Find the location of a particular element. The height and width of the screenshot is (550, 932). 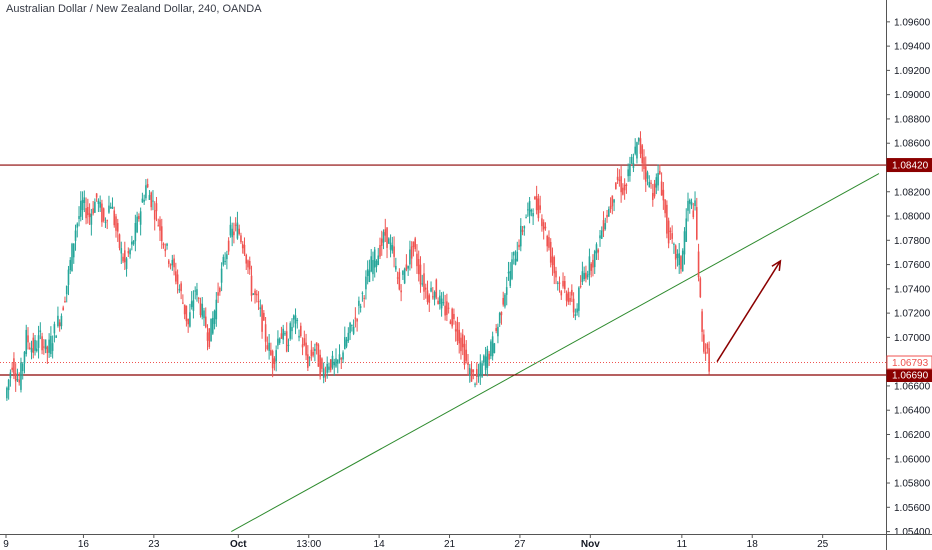

x-tick-label: 16 is located at coordinates (84, 544).